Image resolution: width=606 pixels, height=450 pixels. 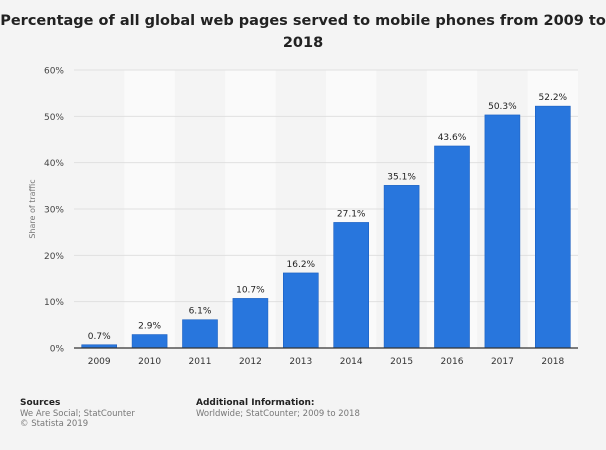 What do you see at coordinates (54, 164) in the screenshot?
I see `y-tick-label: 40%` at bounding box center [54, 164].